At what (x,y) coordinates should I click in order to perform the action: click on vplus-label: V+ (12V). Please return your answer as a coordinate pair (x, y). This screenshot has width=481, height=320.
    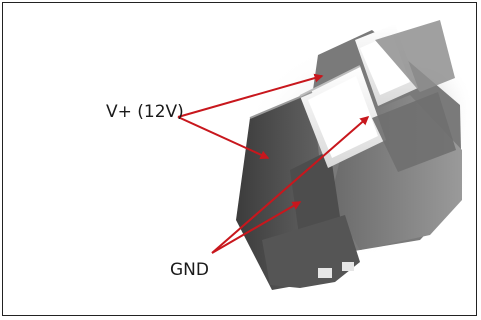
    Looking at the image, I should click on (145, 112).